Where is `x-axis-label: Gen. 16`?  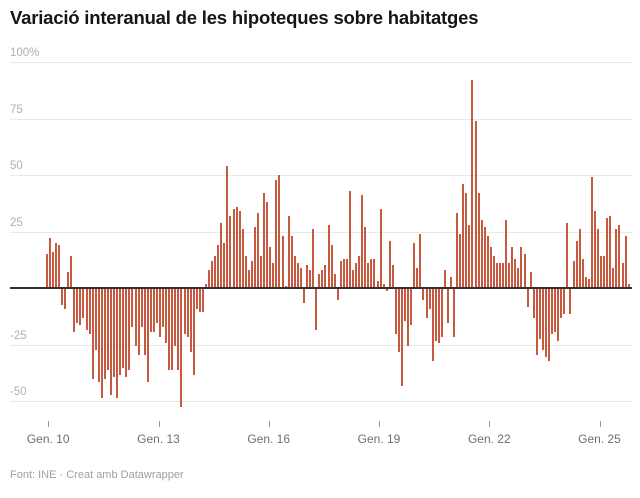
x-axis-label: Gen. 16 is located at coordinates (269, 439).